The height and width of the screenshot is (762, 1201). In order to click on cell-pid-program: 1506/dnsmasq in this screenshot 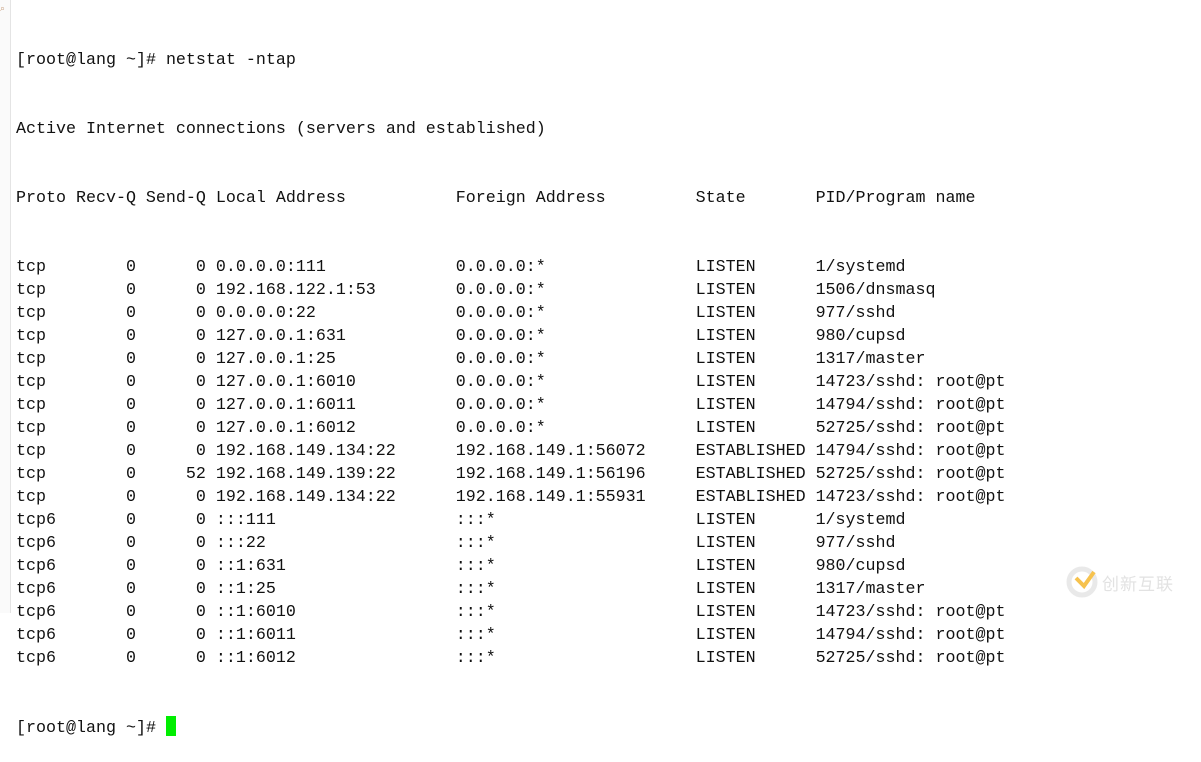, I will do `click(875, 290)`.